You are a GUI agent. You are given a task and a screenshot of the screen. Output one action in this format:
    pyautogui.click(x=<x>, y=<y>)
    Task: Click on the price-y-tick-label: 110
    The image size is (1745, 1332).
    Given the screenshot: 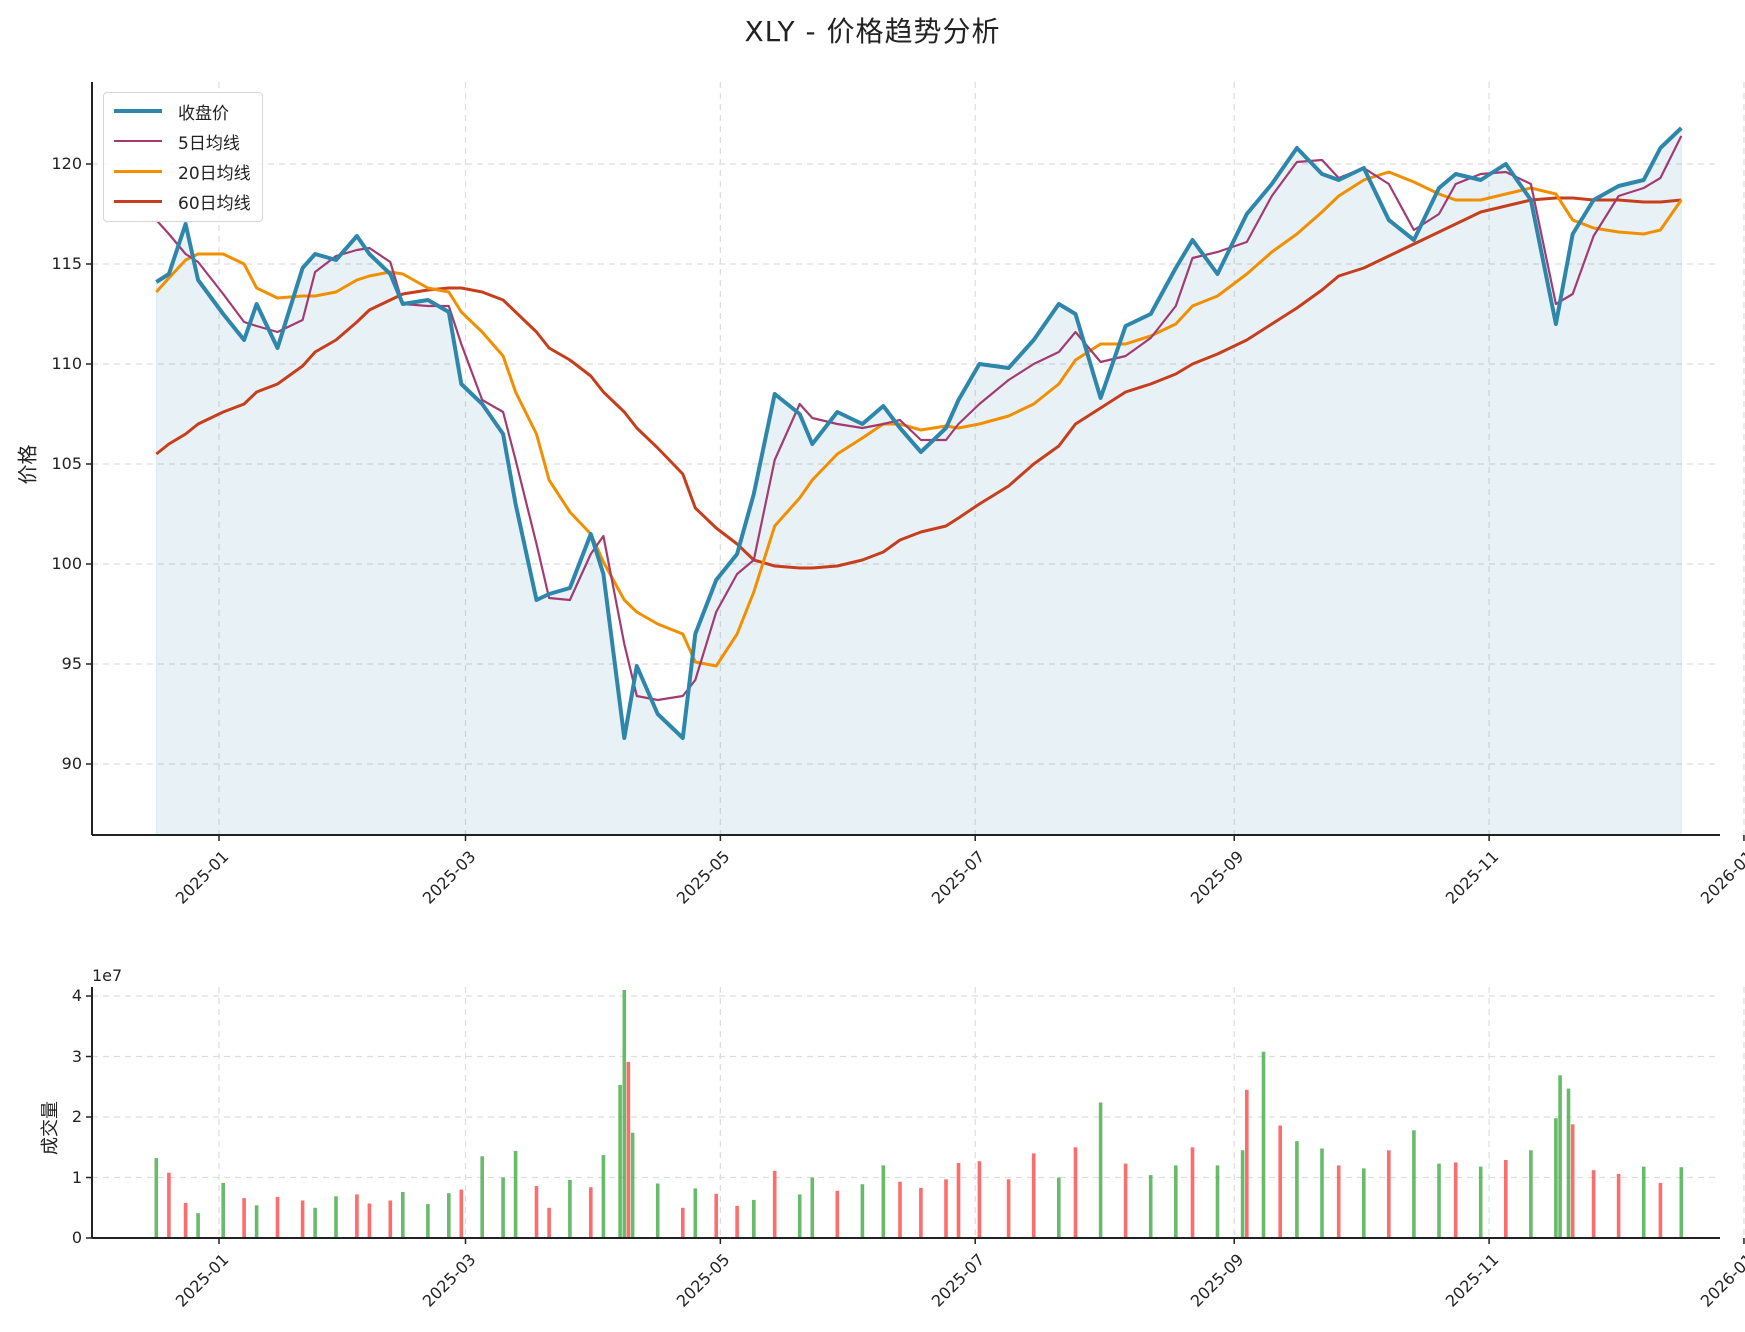 What is the action you would take?
    pyautogui.click(x=66, y=363)
    